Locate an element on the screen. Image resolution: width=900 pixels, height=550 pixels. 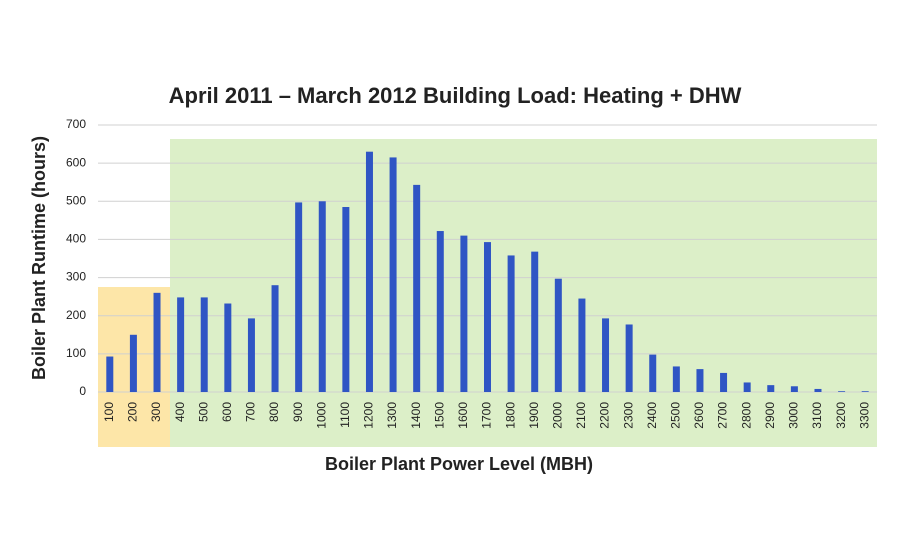
y-tick-label: 200 is located at coordinates (76, 315).